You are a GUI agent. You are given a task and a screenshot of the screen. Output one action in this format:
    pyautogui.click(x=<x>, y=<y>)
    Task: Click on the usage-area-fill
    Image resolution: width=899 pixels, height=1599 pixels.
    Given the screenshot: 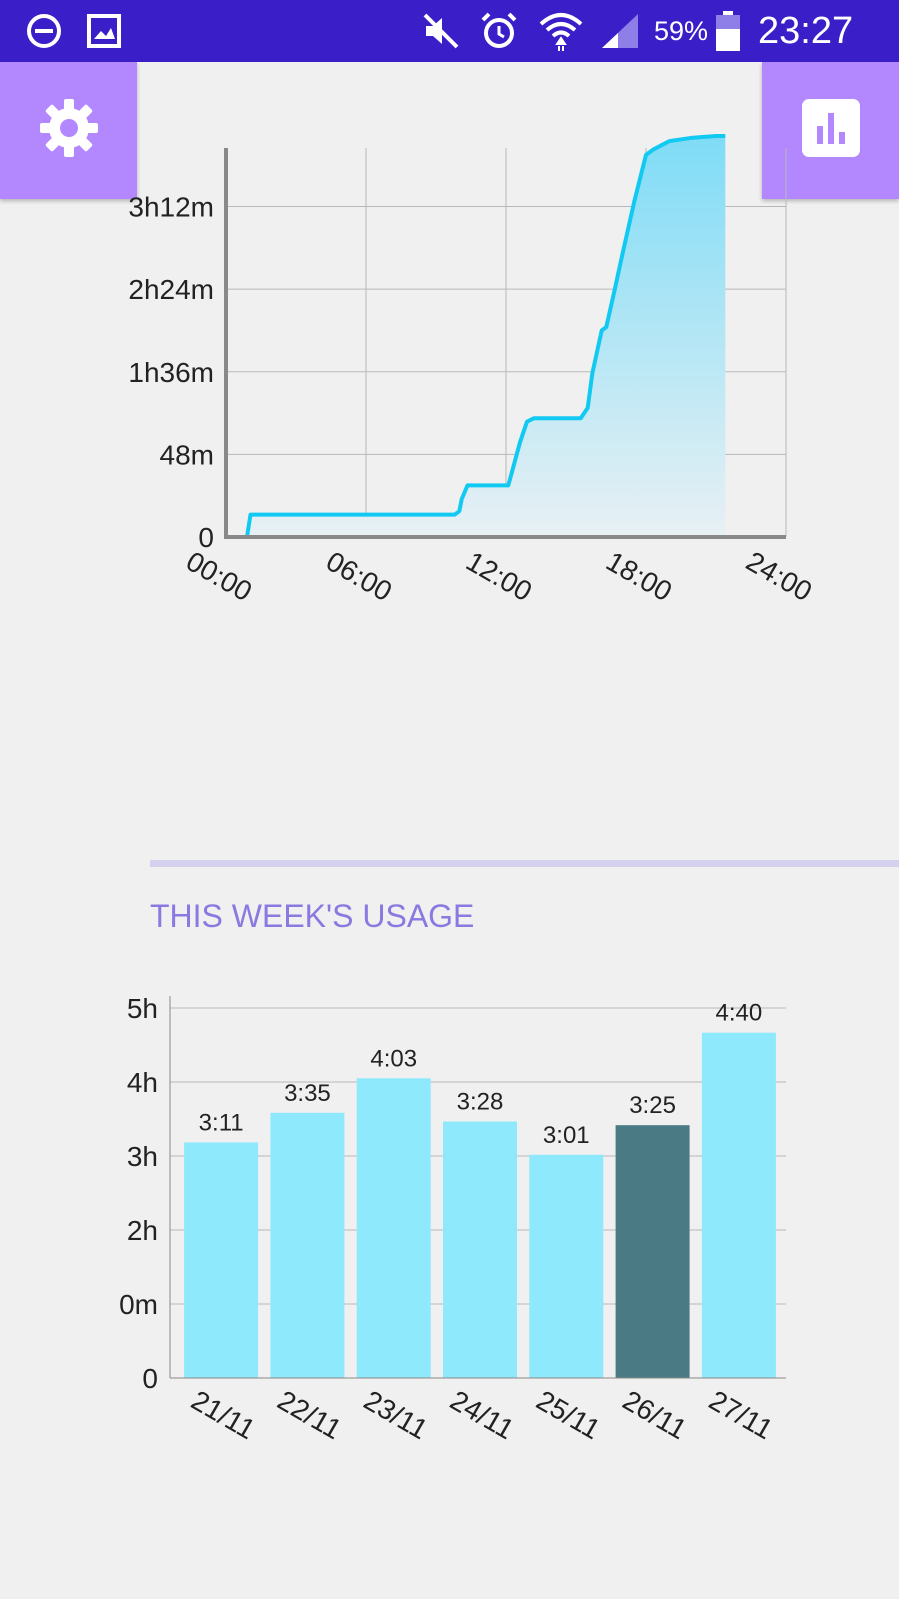 What is the action you would take?
    pyautogui.click(x=476, y=336)
    